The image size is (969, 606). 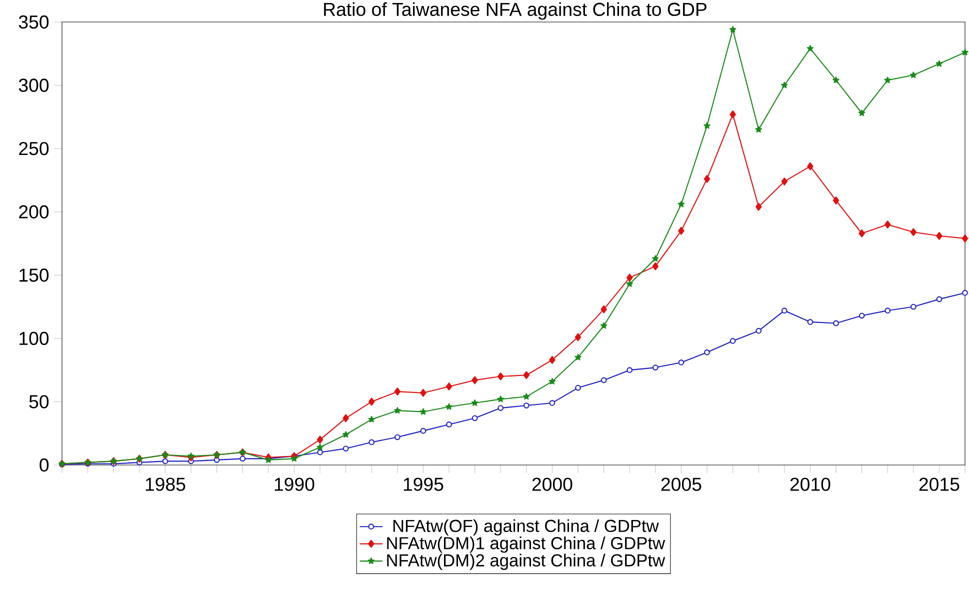 I want to click on chart-title: Ratio of Taiwanese NFA against China to GDP, so click(x=515, y=11).